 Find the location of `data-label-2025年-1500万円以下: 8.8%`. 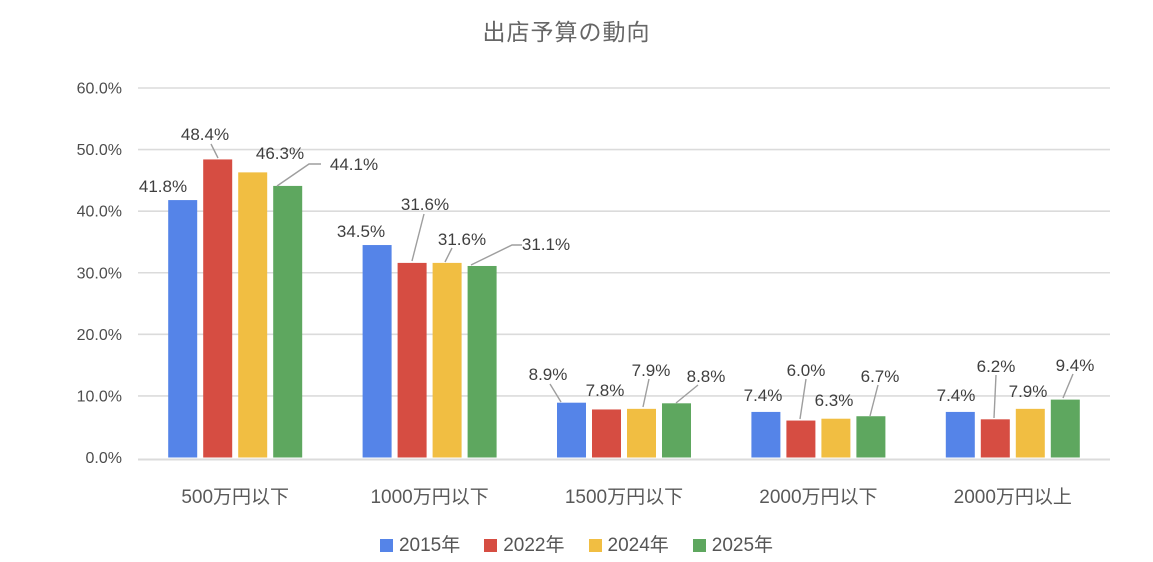

data-label-2025年-1500万円以下: 8.8% is located at coordinates (706, 376).